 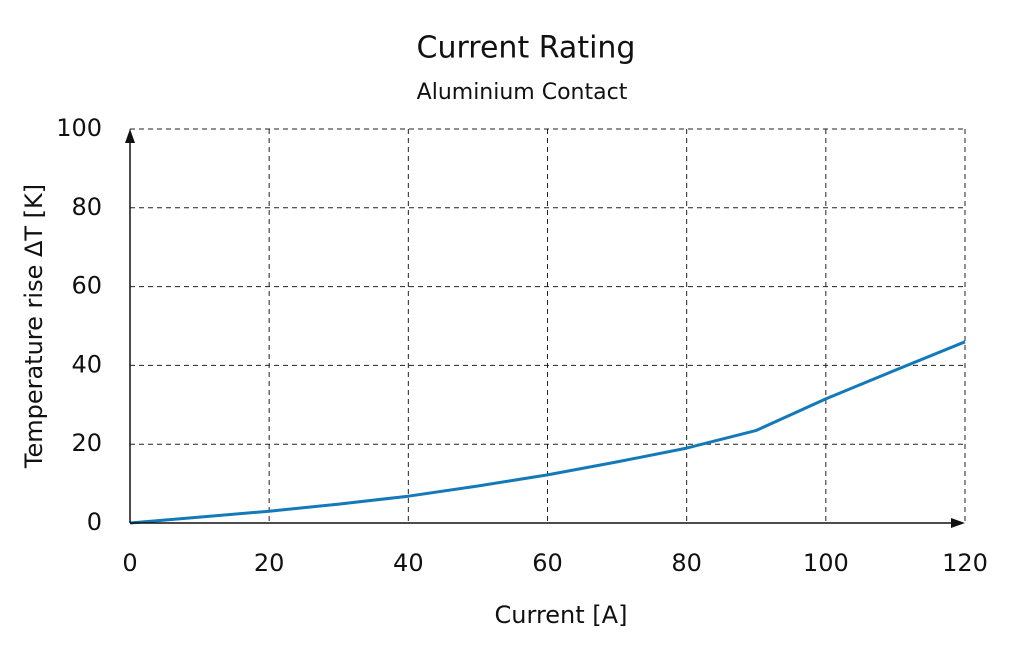 I want to click on y-tick-label: 80, so click(x=86, y=207).